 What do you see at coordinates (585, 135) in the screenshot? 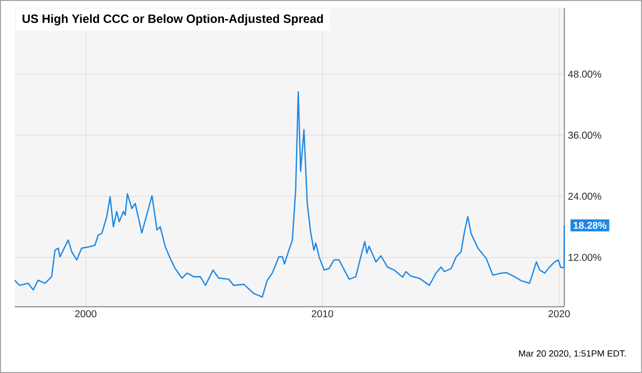
I see `y-tick-label: 36.00%` at bounding box center [585, 135].